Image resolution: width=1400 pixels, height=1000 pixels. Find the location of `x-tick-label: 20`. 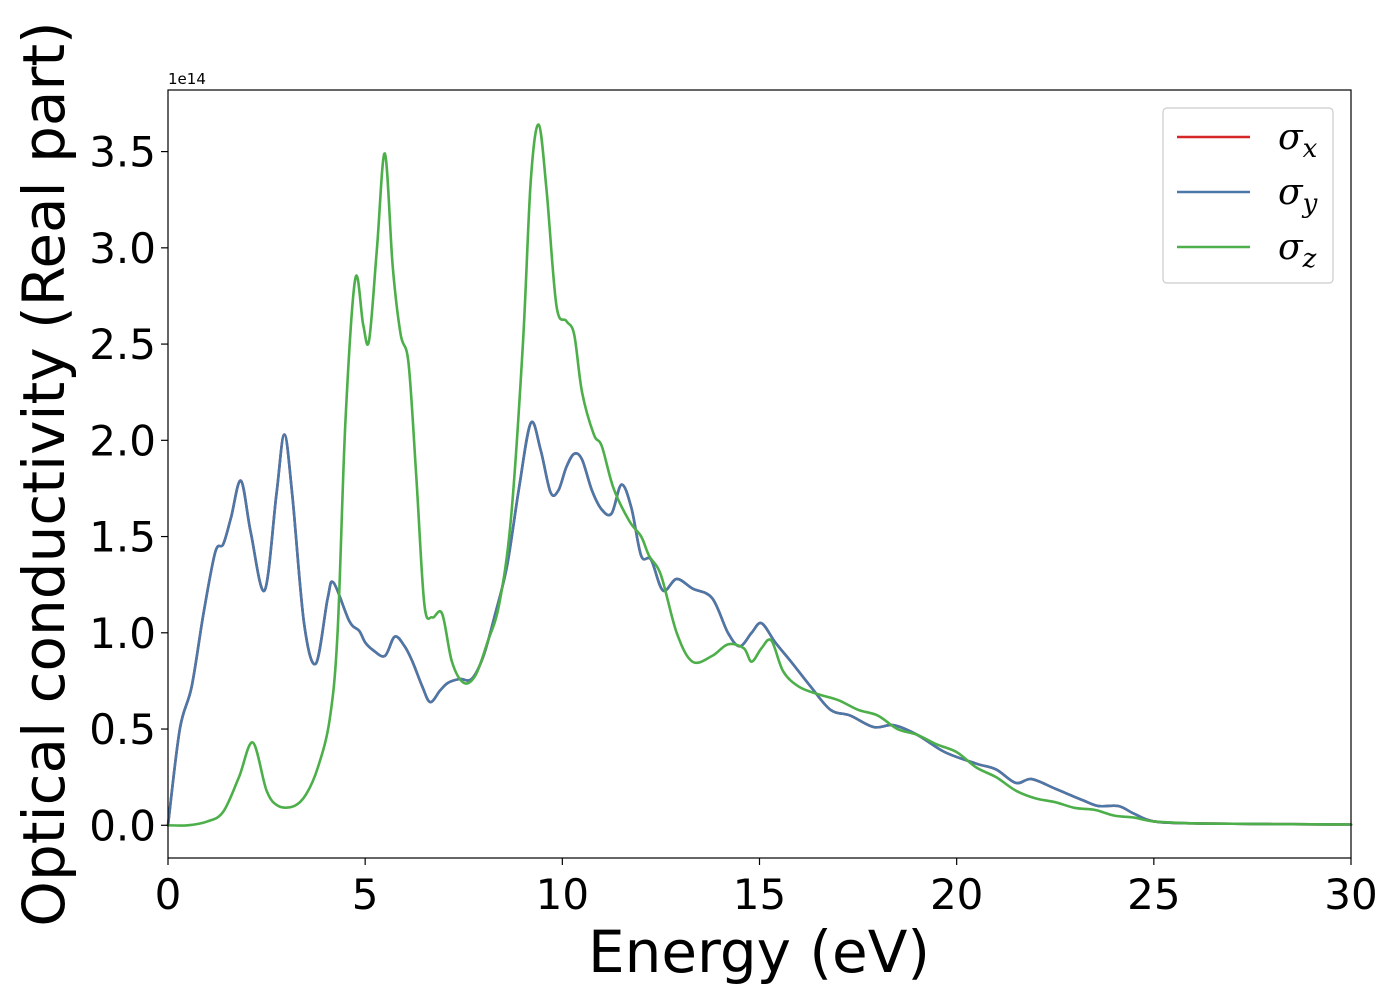

x-tick-label: 20 is located at coordinates (956, 894).